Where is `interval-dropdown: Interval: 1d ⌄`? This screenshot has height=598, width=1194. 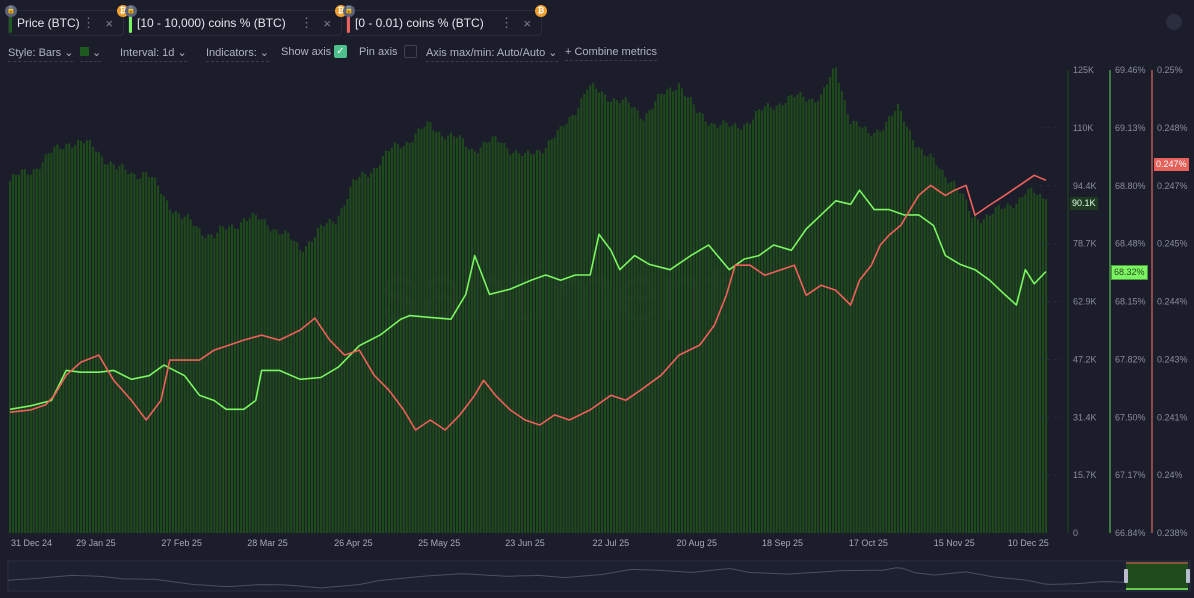 interval-dropdown: Interval: 1d ⌄ is located at coordinates (153, 54).